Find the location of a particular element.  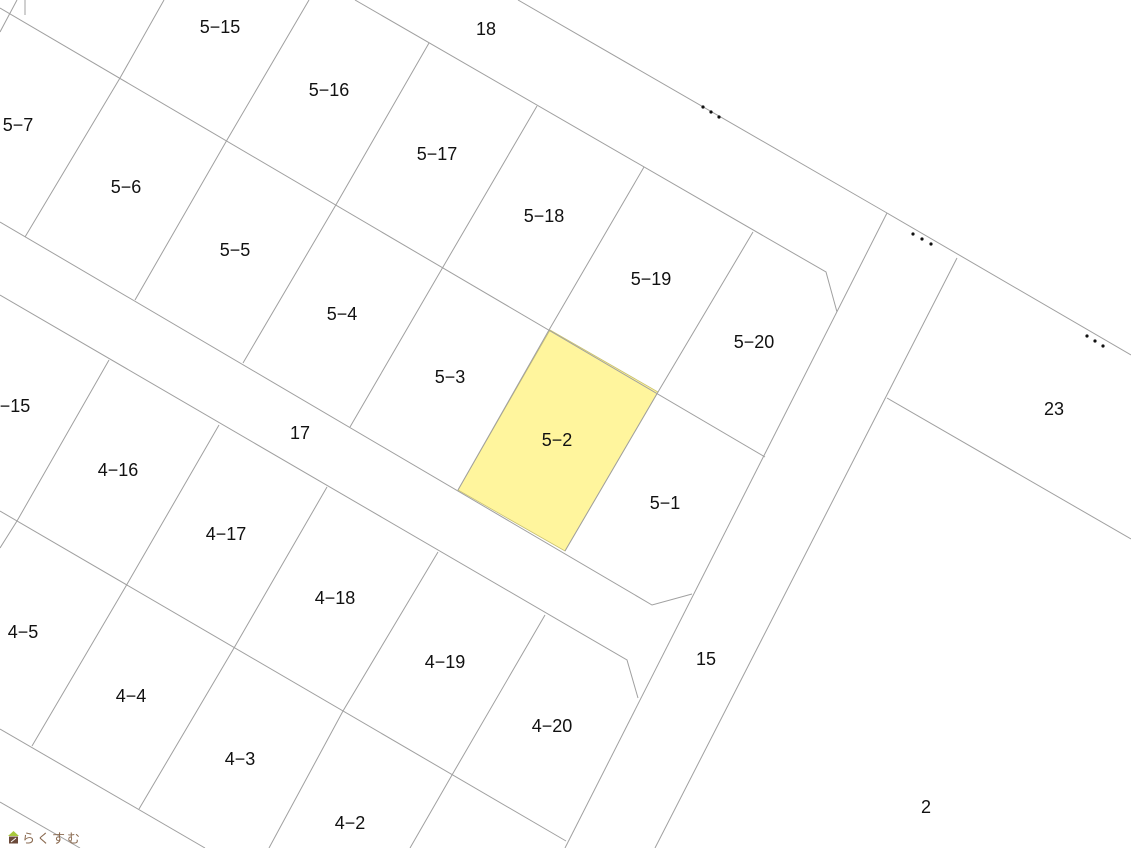

parcel-label: 5−17 is located at coordinates (437, 154).